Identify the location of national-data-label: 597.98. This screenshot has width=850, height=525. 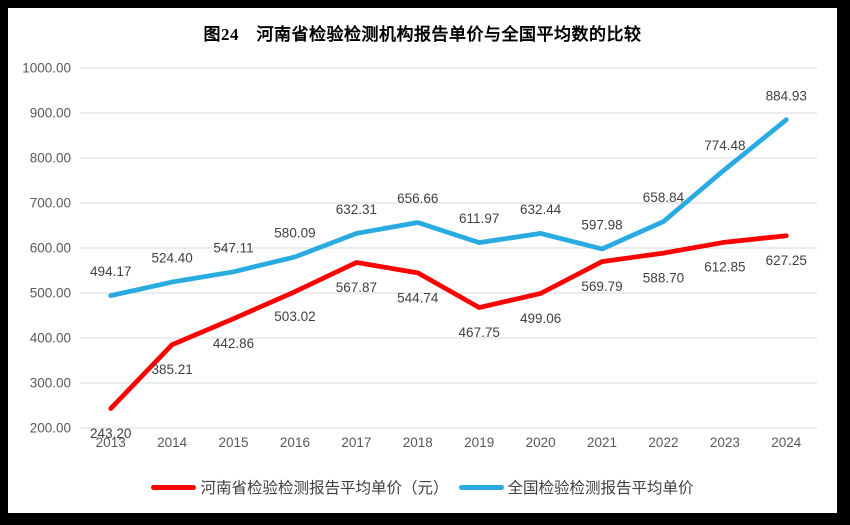
(601, 224).